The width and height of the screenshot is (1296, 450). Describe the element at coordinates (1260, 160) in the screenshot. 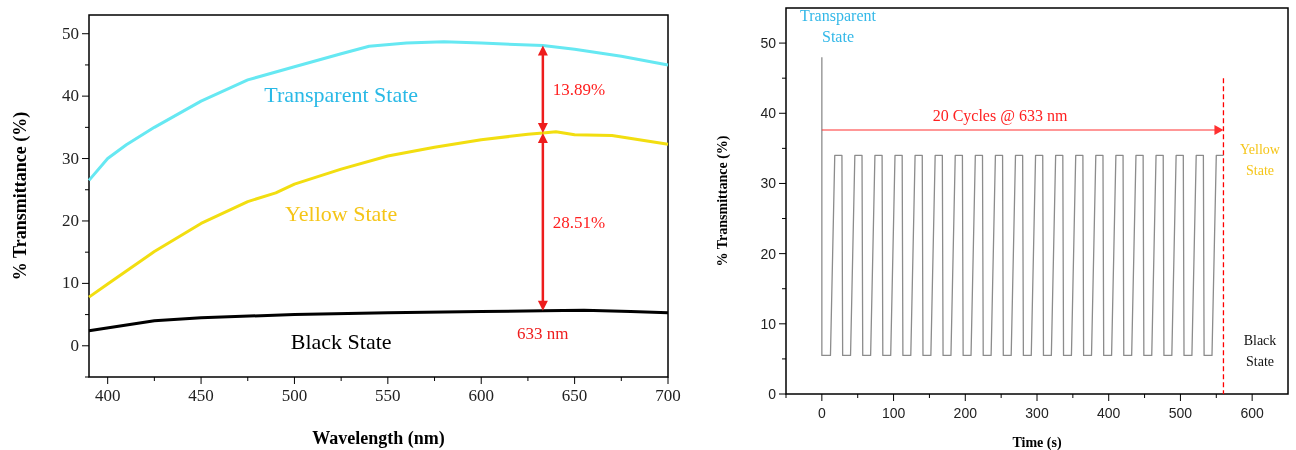

I see `annotation: Yellow State` at that location.